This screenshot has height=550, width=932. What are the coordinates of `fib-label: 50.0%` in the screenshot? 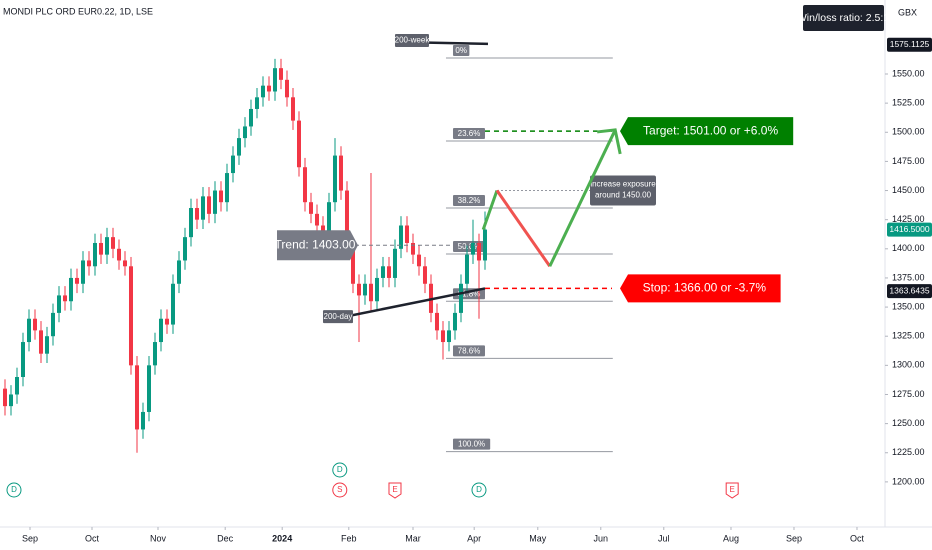 It's located at (469, 246).